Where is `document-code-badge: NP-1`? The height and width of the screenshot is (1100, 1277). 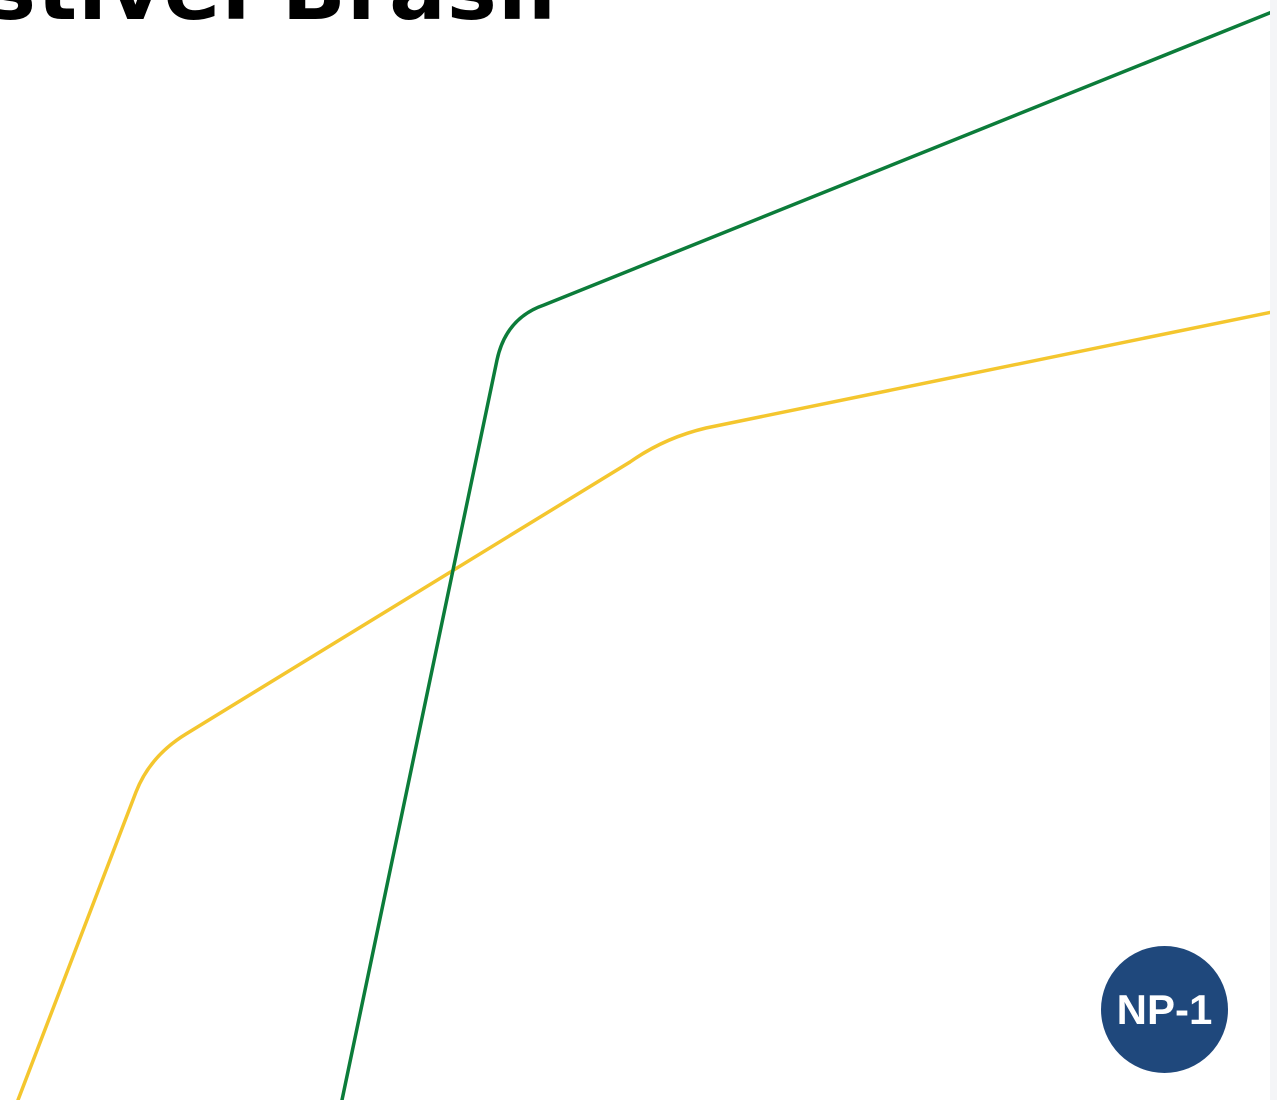
document-code-badge: NP-1 is located at coordinates (1164, 1009).